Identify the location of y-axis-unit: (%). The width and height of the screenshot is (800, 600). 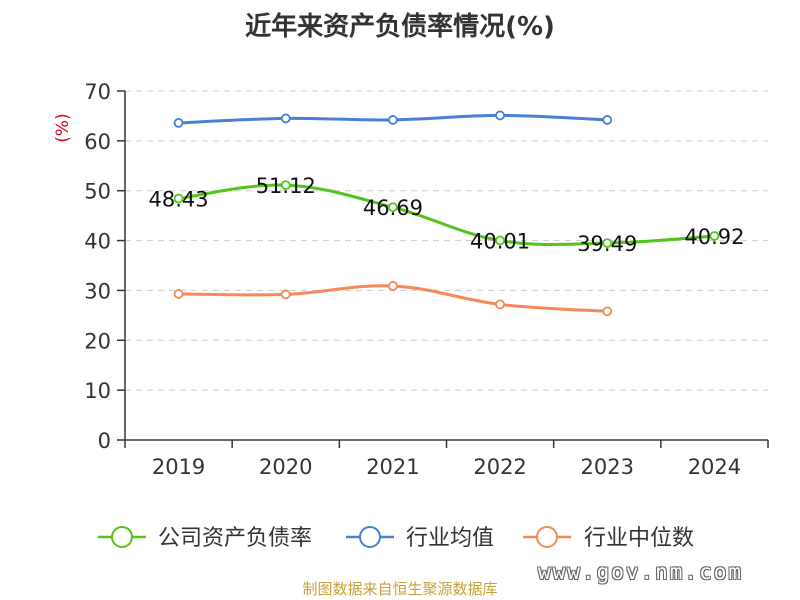
(63, 127).